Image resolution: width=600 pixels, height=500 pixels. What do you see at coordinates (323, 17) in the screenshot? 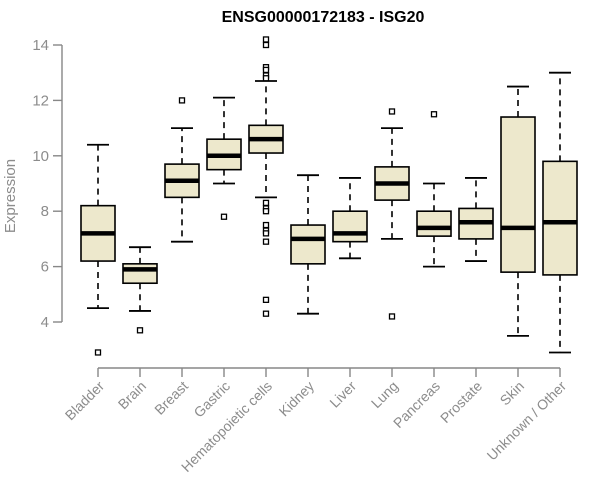
I see `chart-title: ENSG00000172183 - ISG20` at bounding box center [323, 17].